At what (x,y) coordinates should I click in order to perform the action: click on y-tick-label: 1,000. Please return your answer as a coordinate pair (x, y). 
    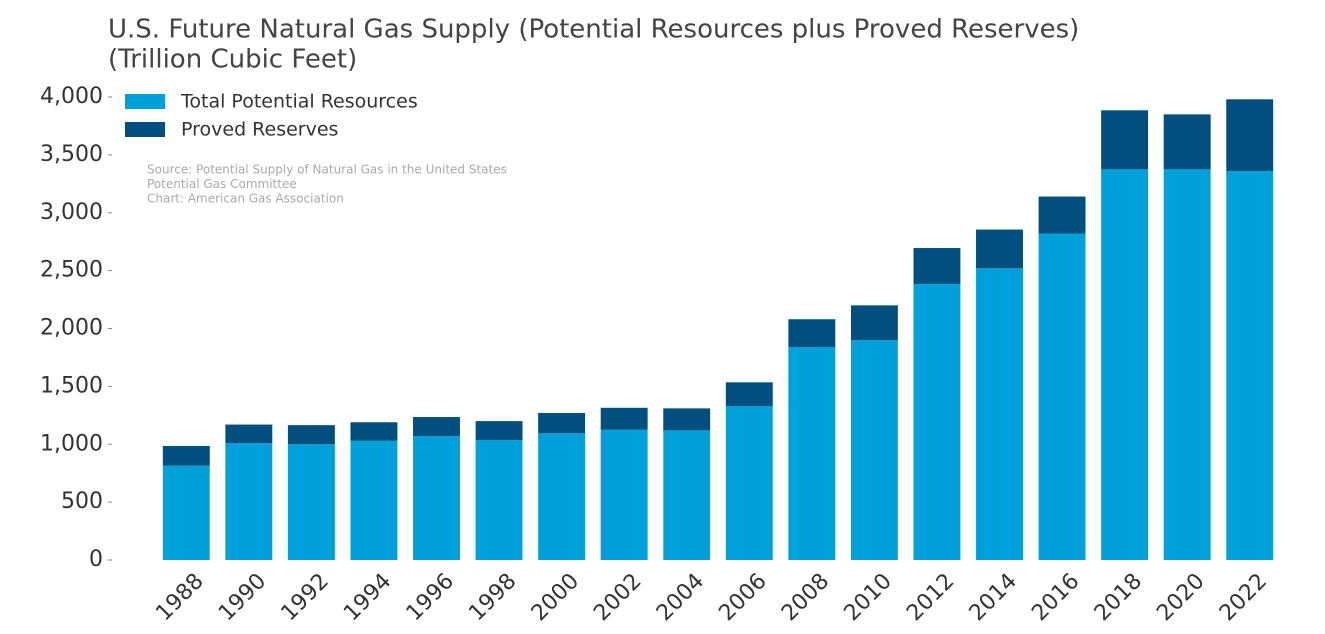
    Looking at the image, I should click on (71, 443).